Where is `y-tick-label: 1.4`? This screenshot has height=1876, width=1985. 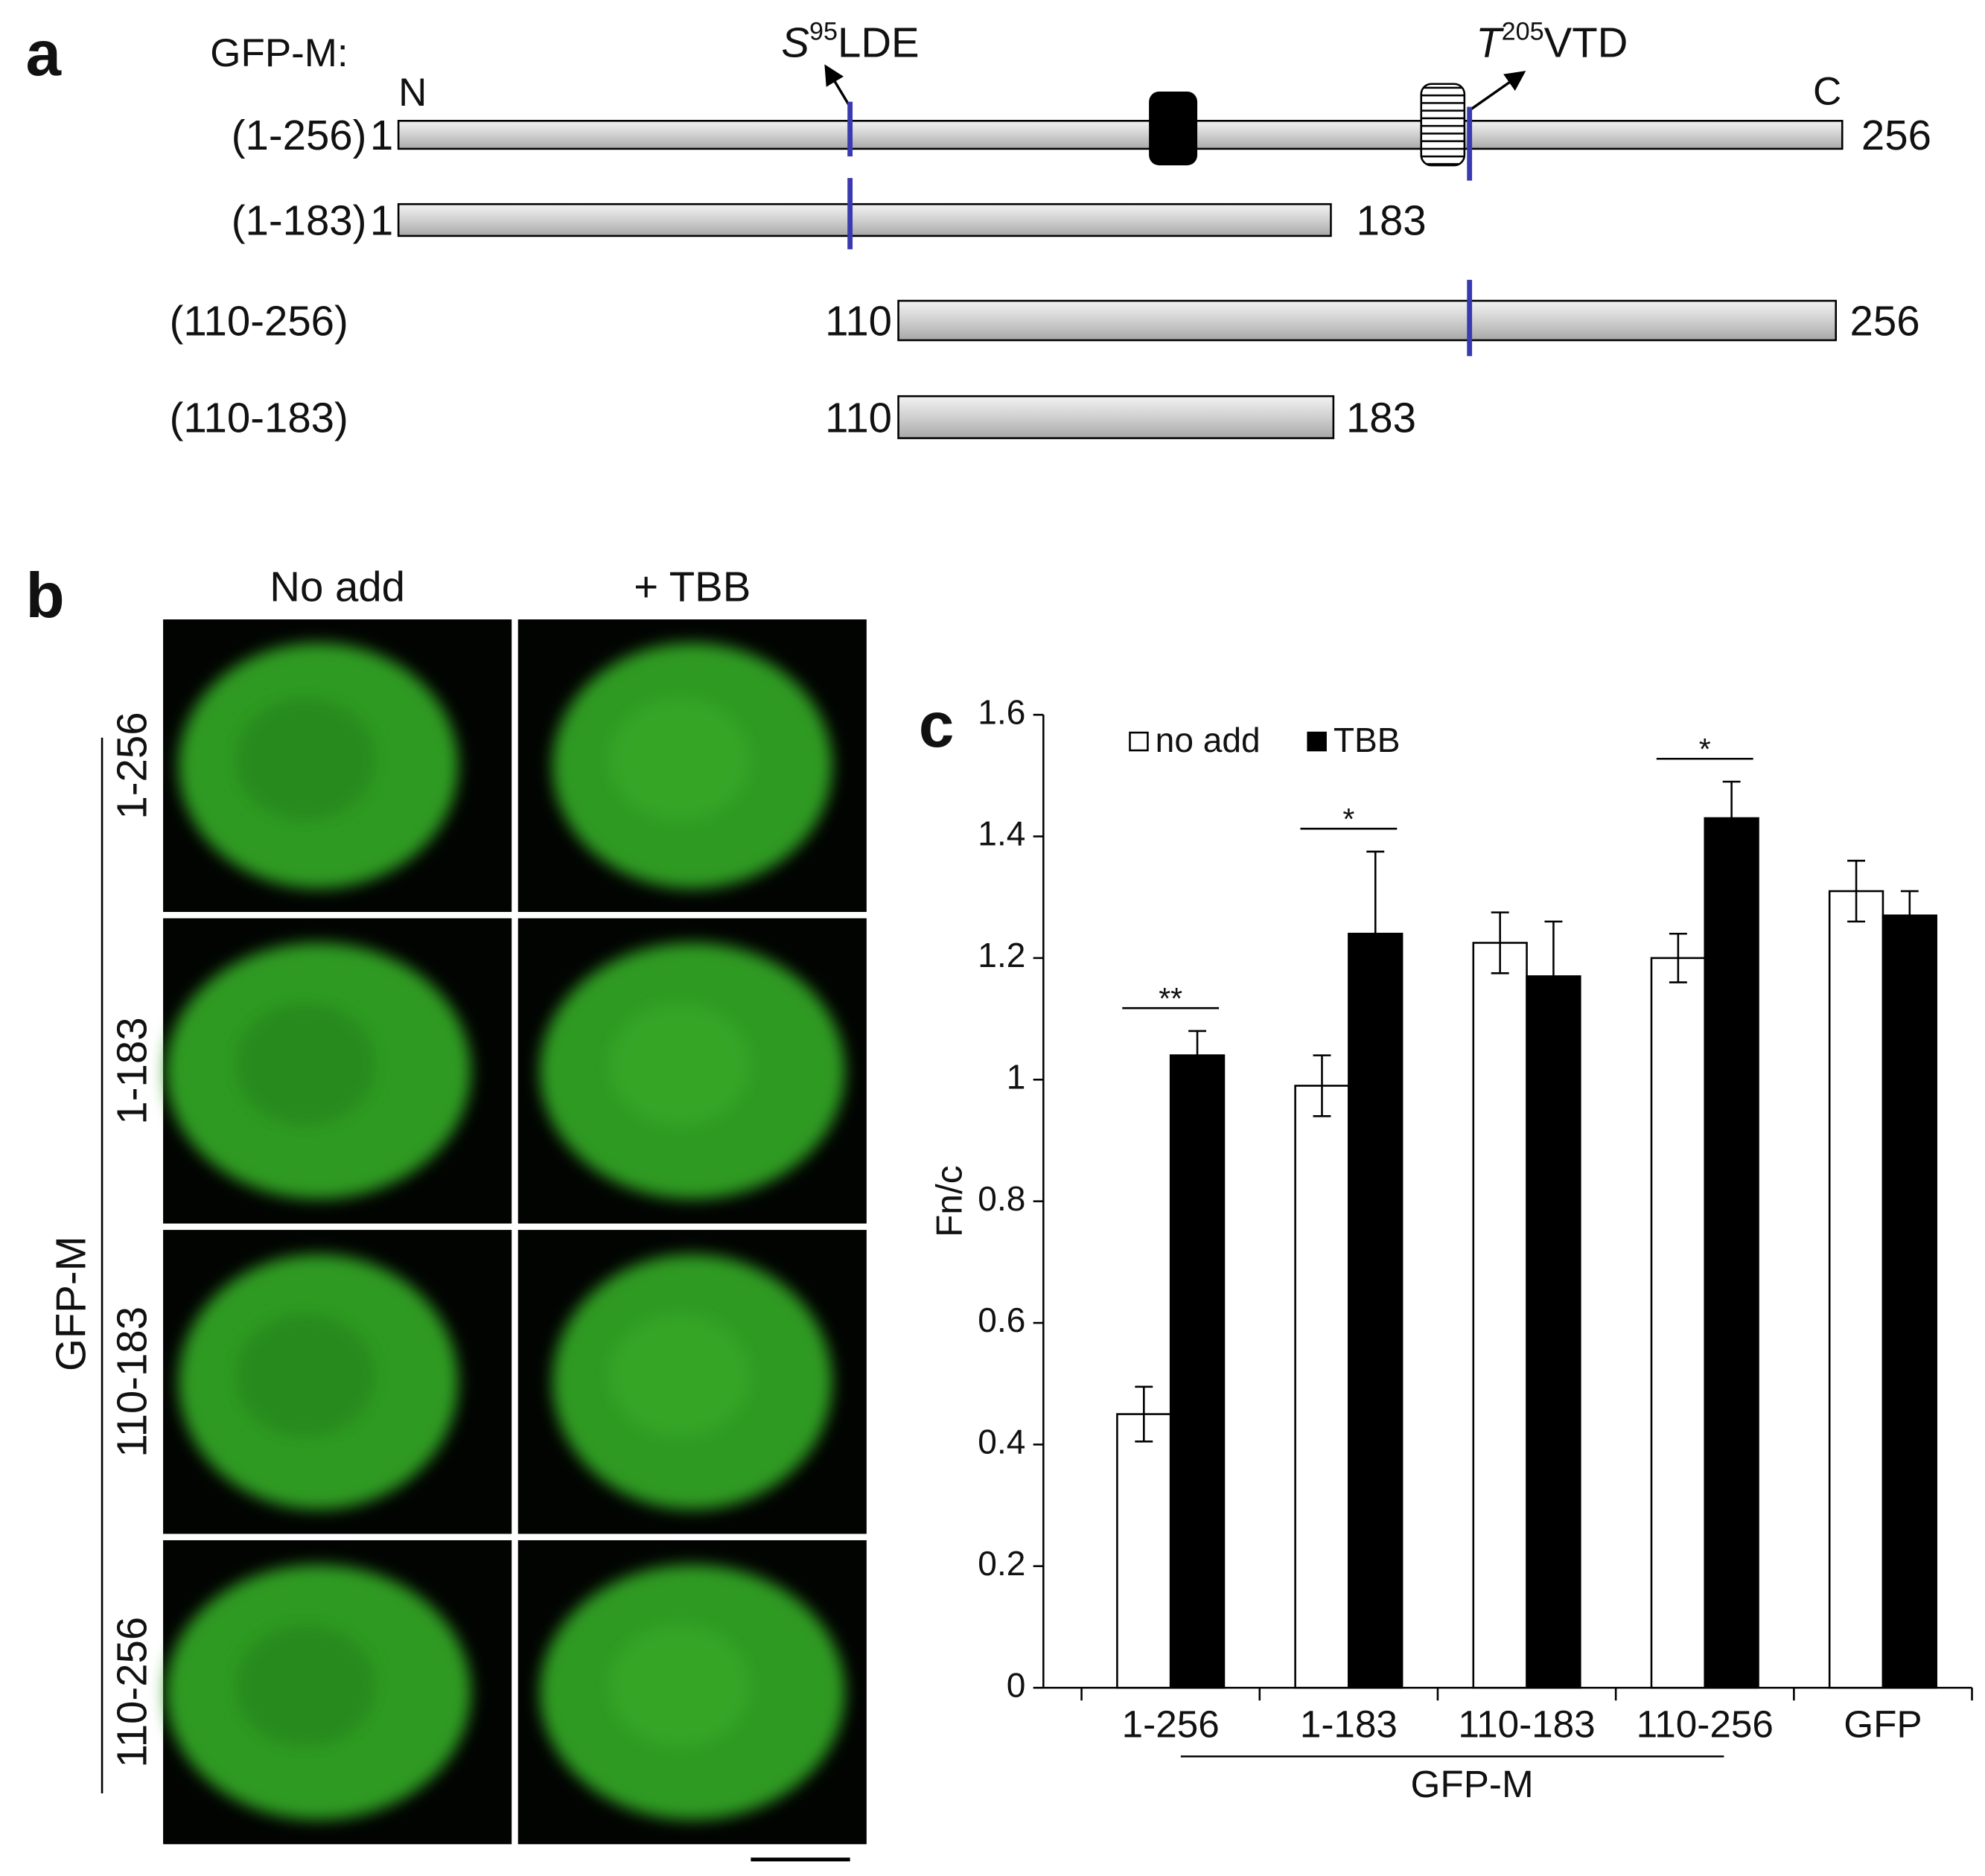
y-tick-label: 1.4 is located at coordinates (1002, 833).